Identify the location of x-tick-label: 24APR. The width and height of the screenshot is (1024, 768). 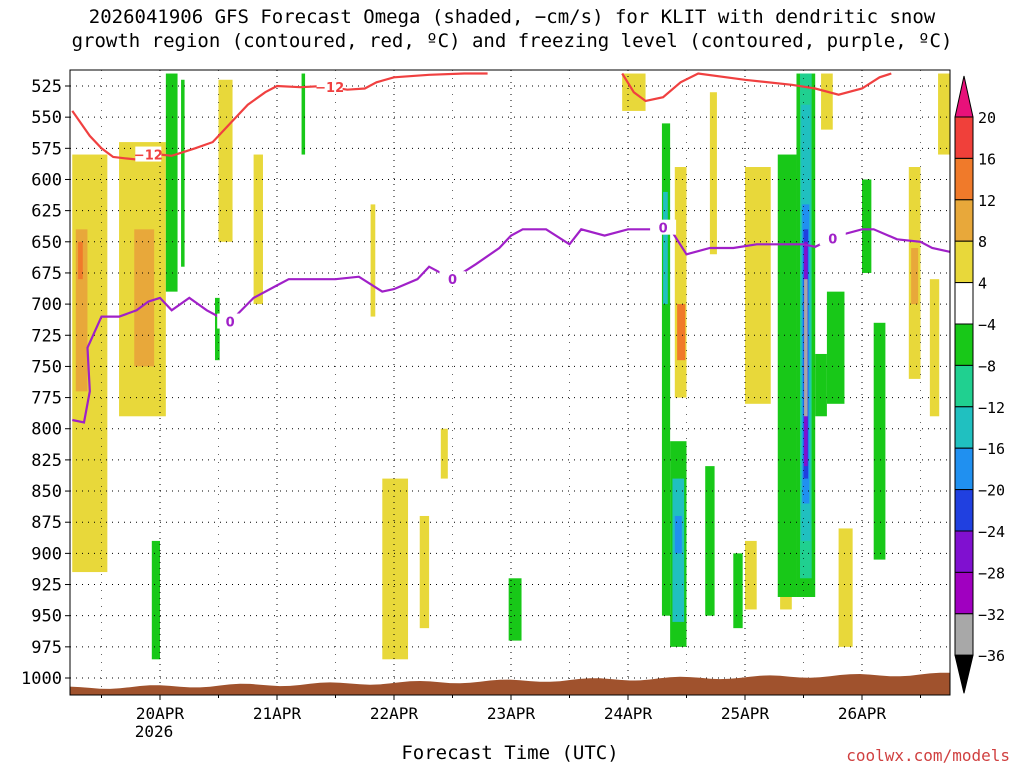
(628, 713).